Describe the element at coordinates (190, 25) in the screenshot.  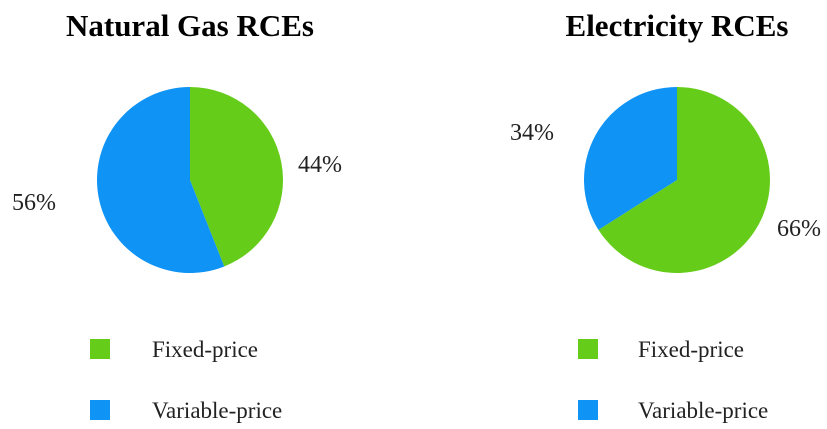
I see `chart-title: Natural Gas RCEs` at that location.